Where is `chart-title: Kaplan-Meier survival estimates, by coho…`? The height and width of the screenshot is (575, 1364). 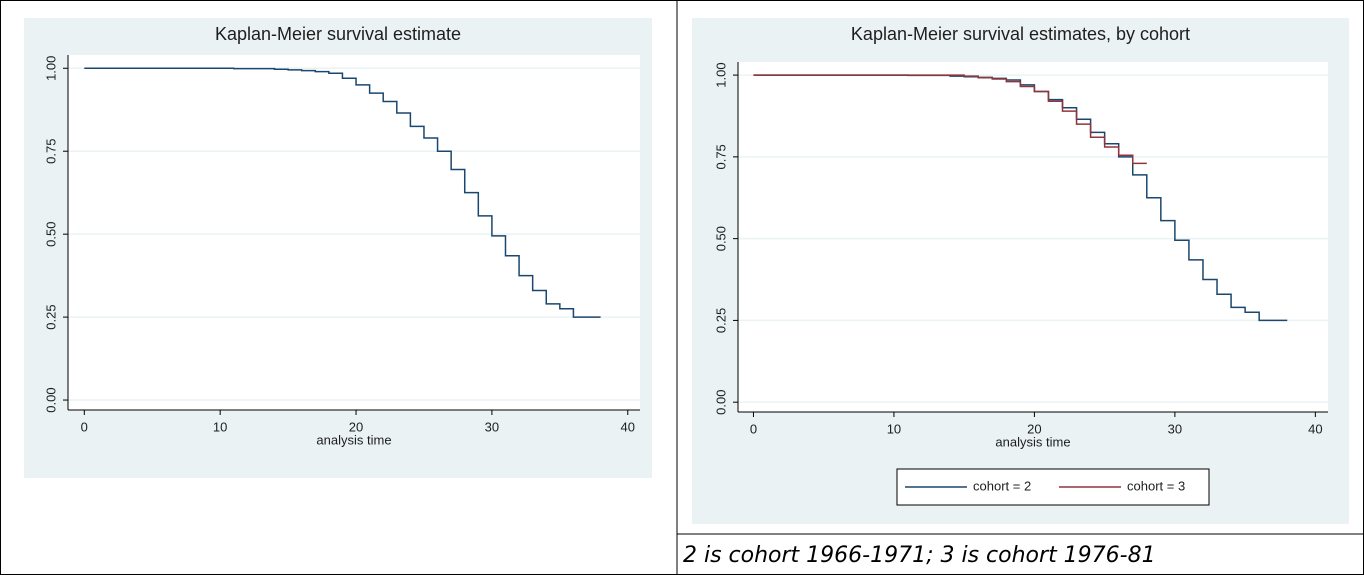 chart-title: Kaplan-Meier survival estimates, by coho… is located at coordinates (1020, 34).